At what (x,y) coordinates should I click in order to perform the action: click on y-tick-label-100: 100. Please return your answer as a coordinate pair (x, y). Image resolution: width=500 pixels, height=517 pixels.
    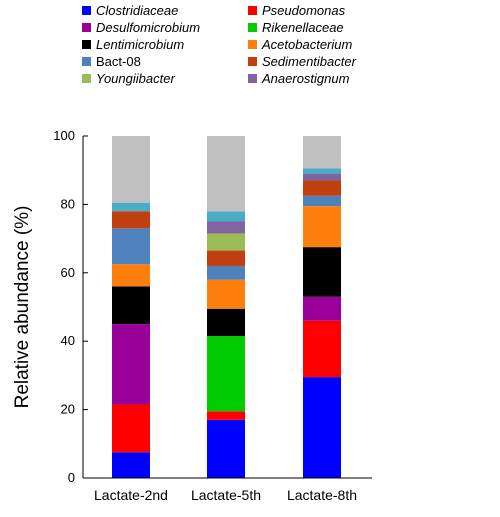
    Looking at the image, I should click on (64, 135).